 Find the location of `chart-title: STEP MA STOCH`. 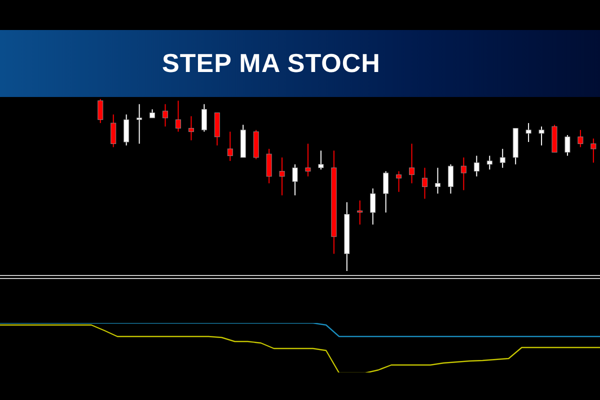

chart-title: STEP MA STOCH is located at coordinates (271, 63).